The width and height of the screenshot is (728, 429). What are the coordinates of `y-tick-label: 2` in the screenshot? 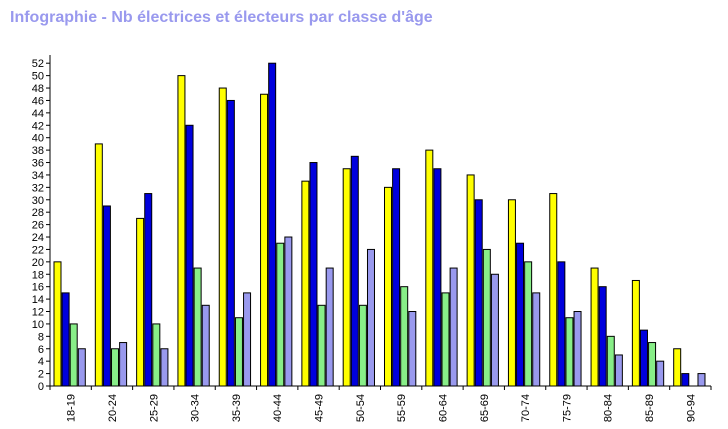 It's located at (41, 375).